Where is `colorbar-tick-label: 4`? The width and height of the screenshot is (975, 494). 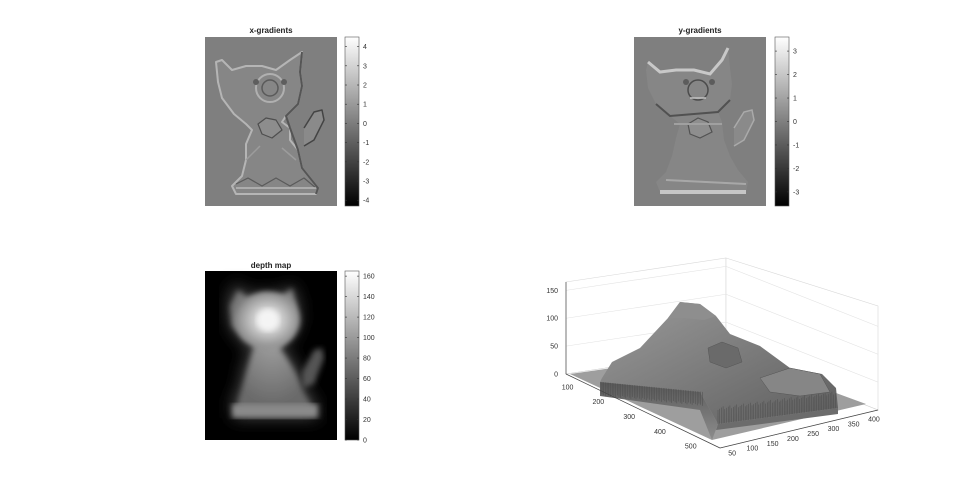
colorbar-tick-label: 4 is located at coordinates (365, 47).